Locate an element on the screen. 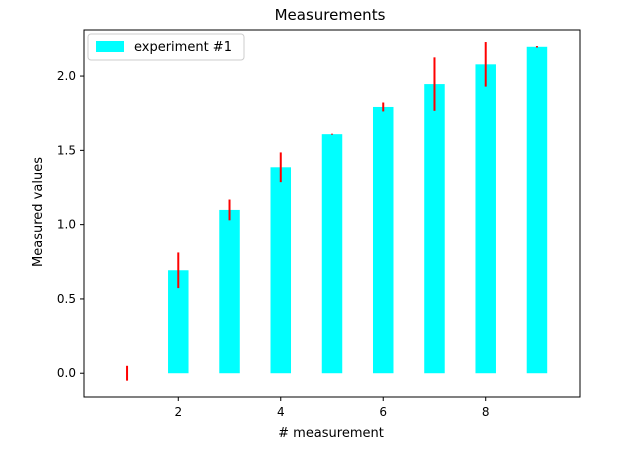  y-tick-label: 0.0 is located at coordinates (66, 373).